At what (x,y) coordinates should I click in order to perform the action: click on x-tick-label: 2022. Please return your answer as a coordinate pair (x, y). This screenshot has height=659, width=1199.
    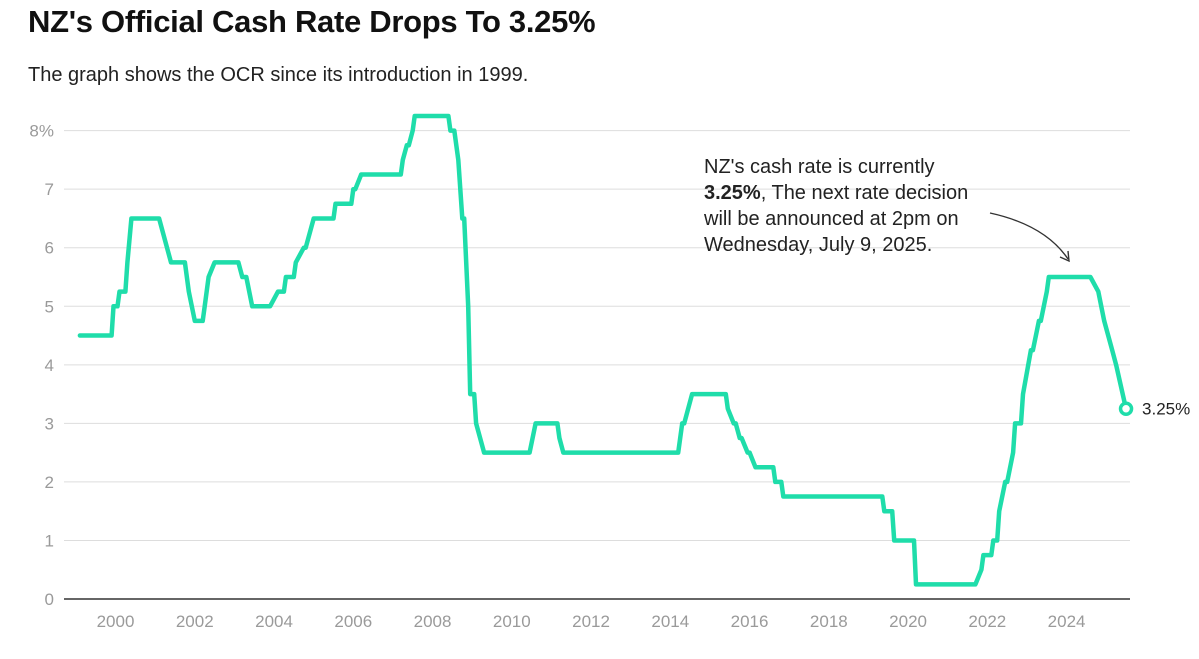
    Looking at the image, I should click on (987, 621).